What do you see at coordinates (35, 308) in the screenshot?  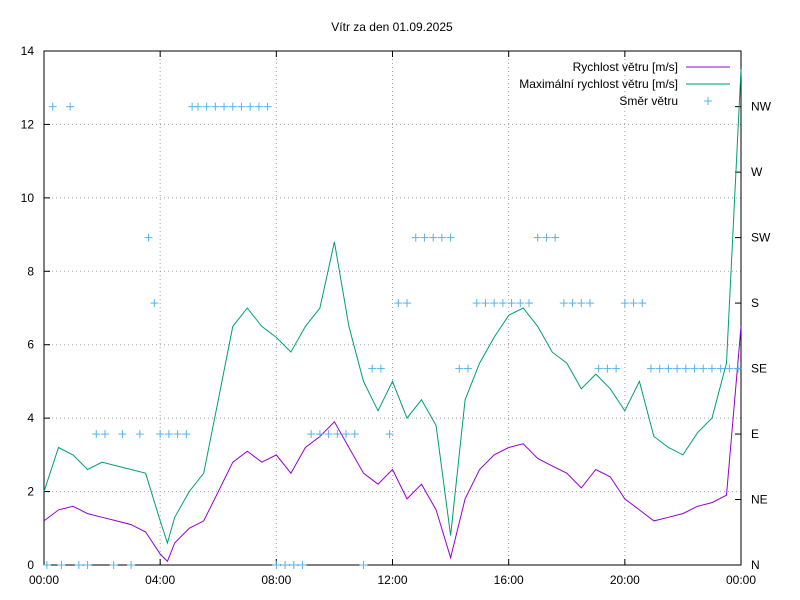 I see `y-axis: 0 2 4 6 8 10 12 14` at bounding box center [35, 308].